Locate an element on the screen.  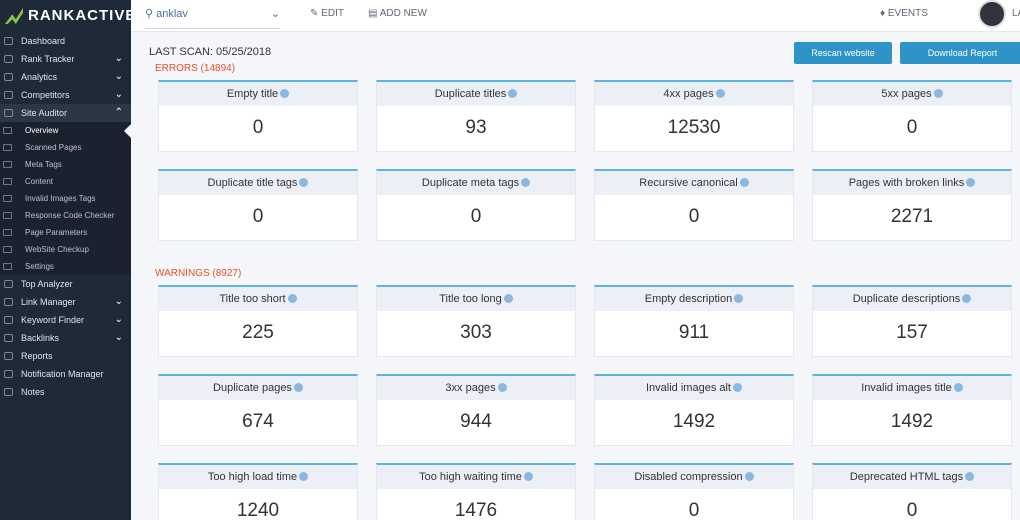
issue-card: Empty description 911 is located at coordinates (694, 321).